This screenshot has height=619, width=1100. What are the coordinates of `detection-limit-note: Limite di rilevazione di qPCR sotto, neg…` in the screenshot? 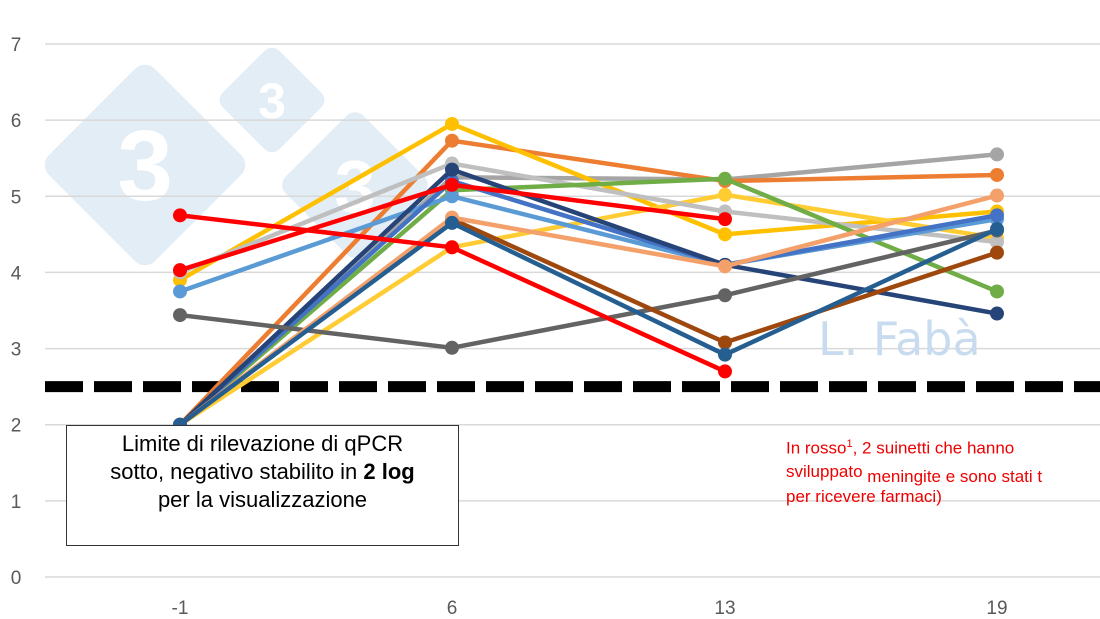 It's located at (262, 485).